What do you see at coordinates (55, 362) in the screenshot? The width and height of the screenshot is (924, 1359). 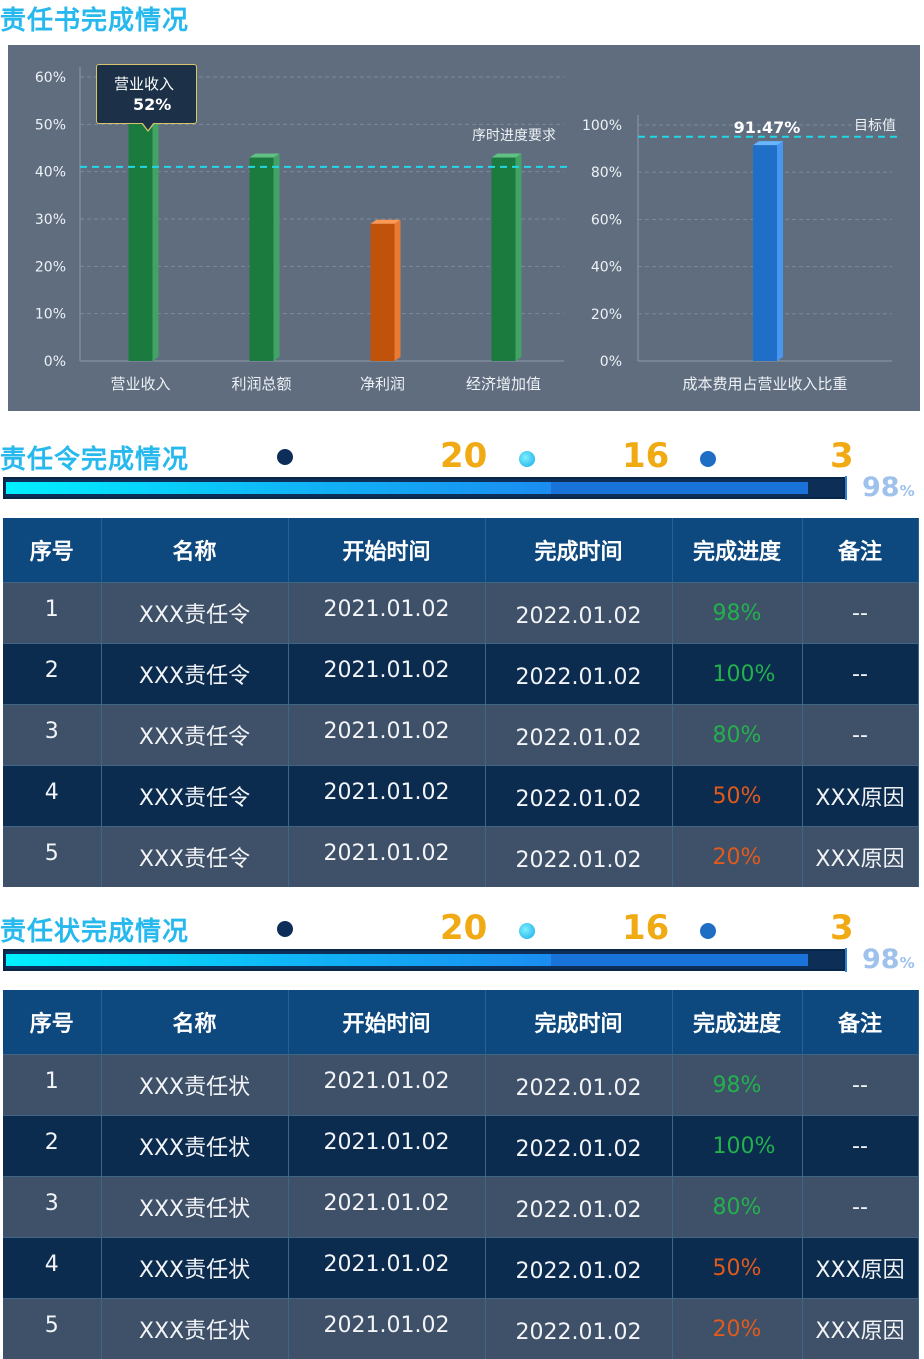 I see `y-tick-label: 0%` at bounding box center [55, 362].